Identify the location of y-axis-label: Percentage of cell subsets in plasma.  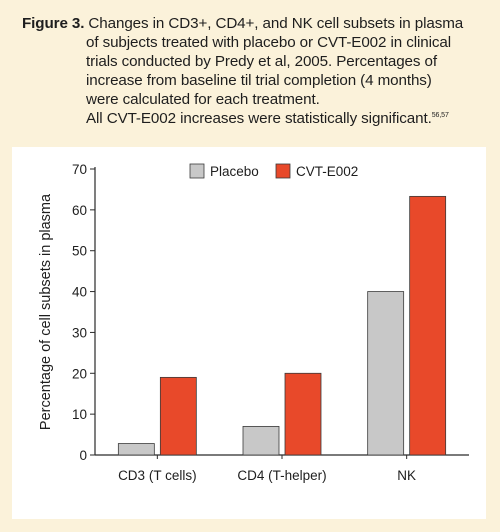
(46, 311).